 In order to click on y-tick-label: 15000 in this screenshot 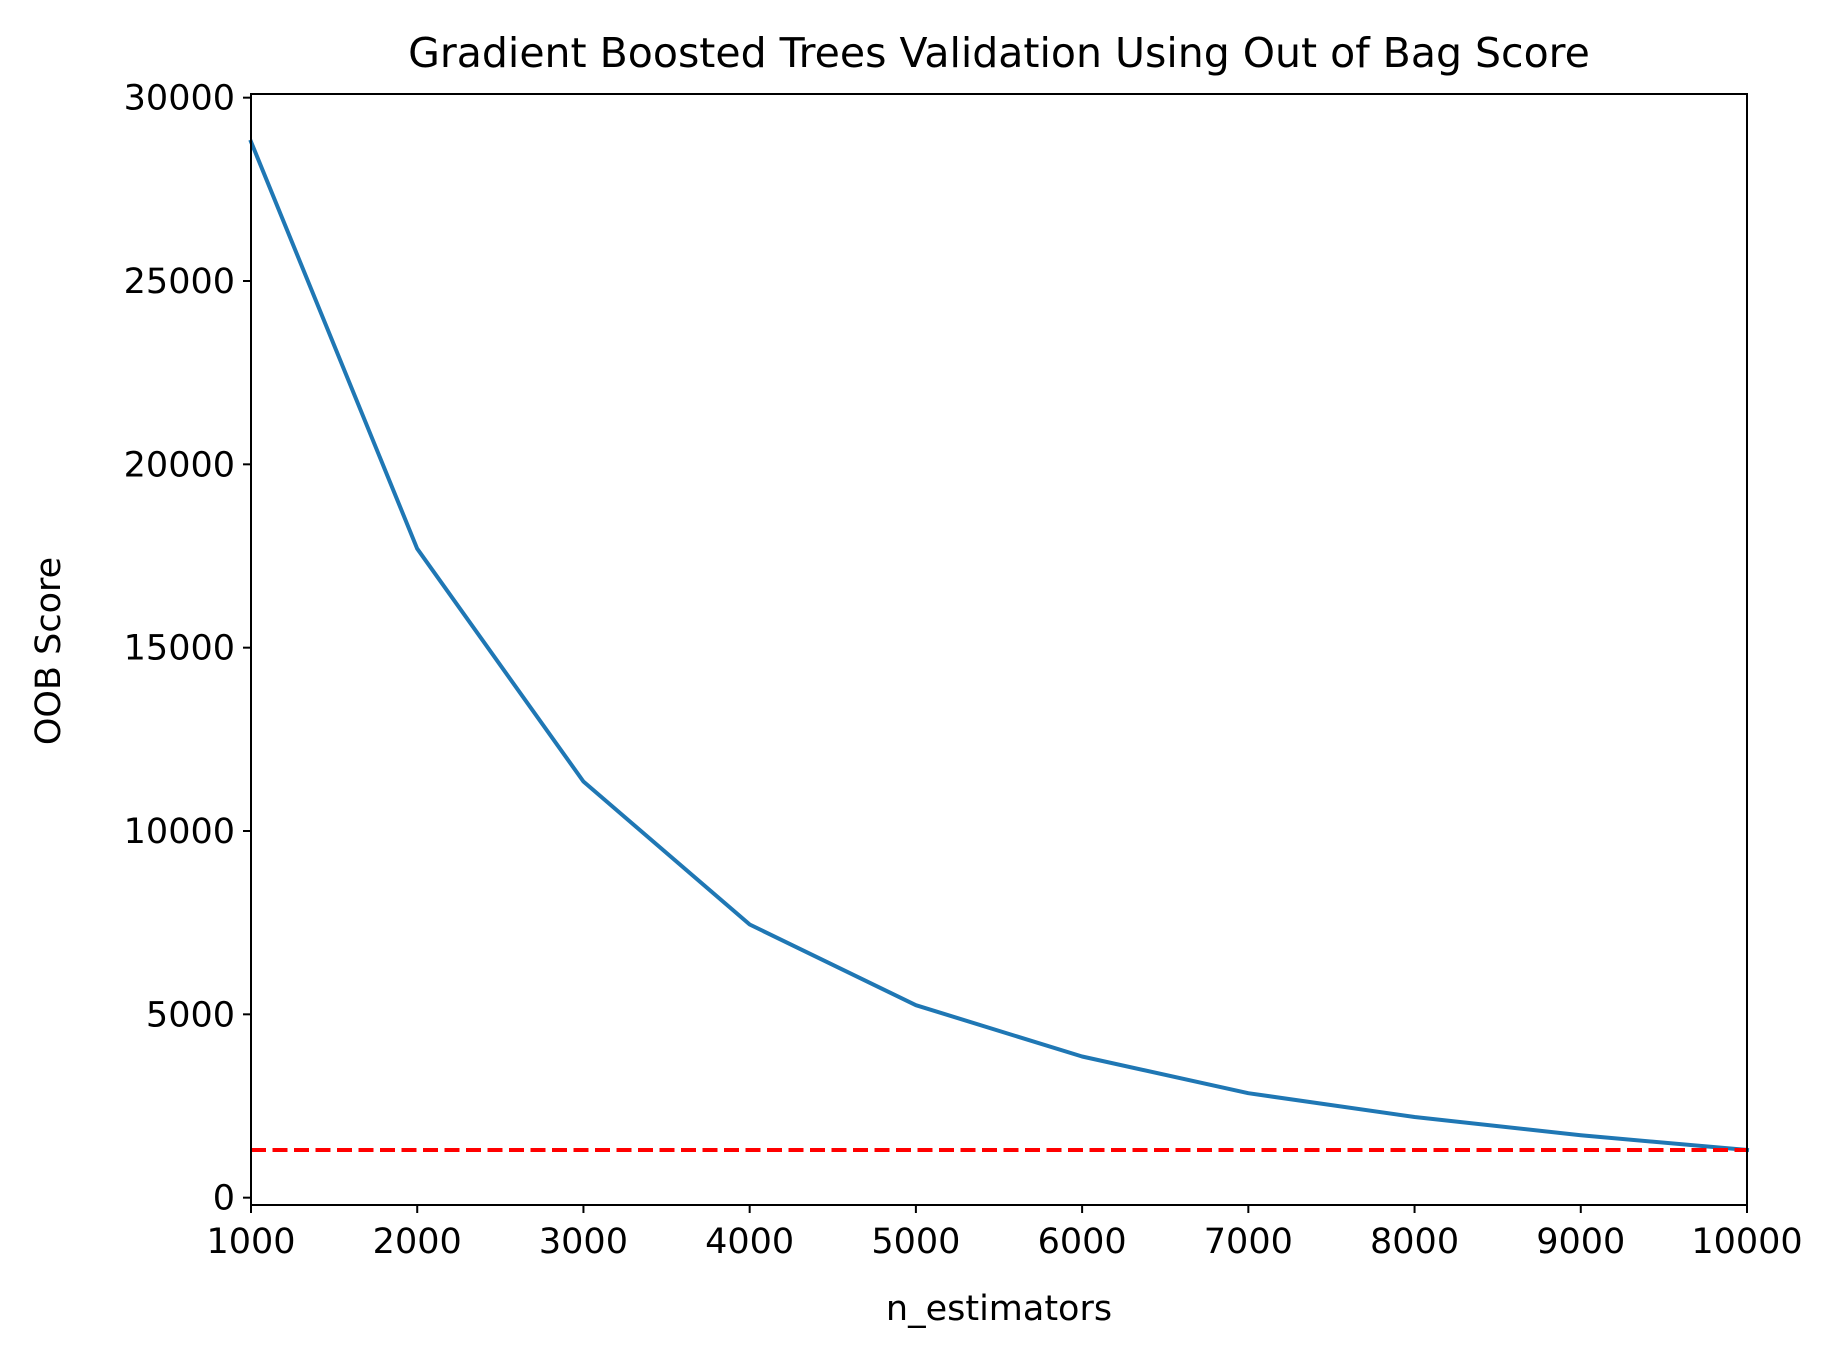, I will do `click(179, 649)`.